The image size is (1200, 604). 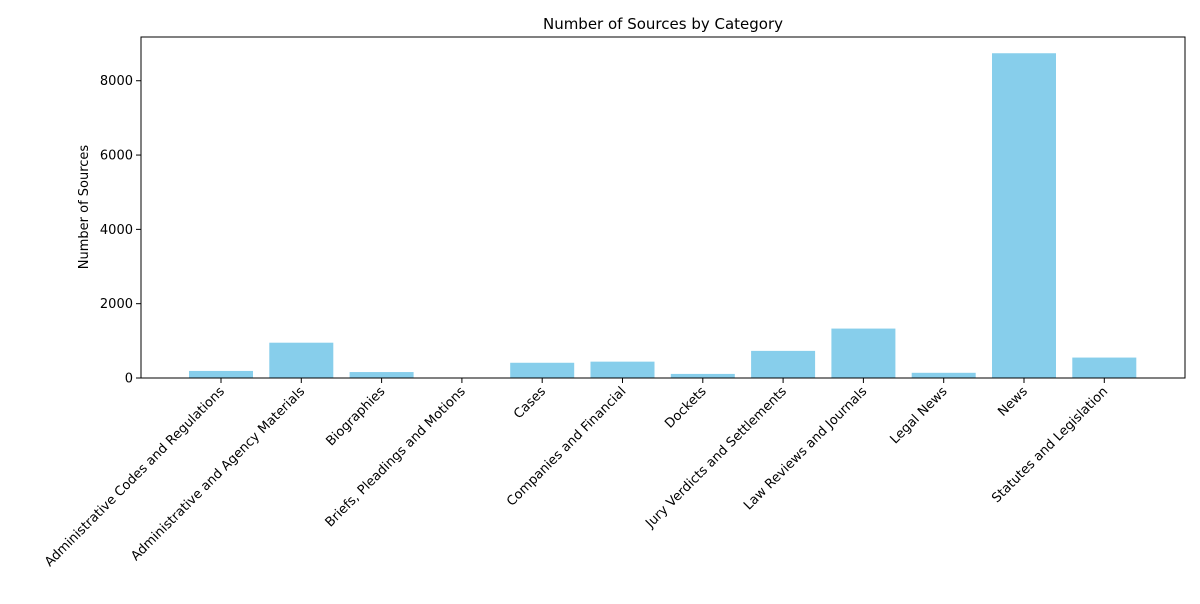 What do you see at coordinates (663, 24) in the screenshot?
I see `chart-title: Number of Sources by Category` at bounding box center [663, 24].